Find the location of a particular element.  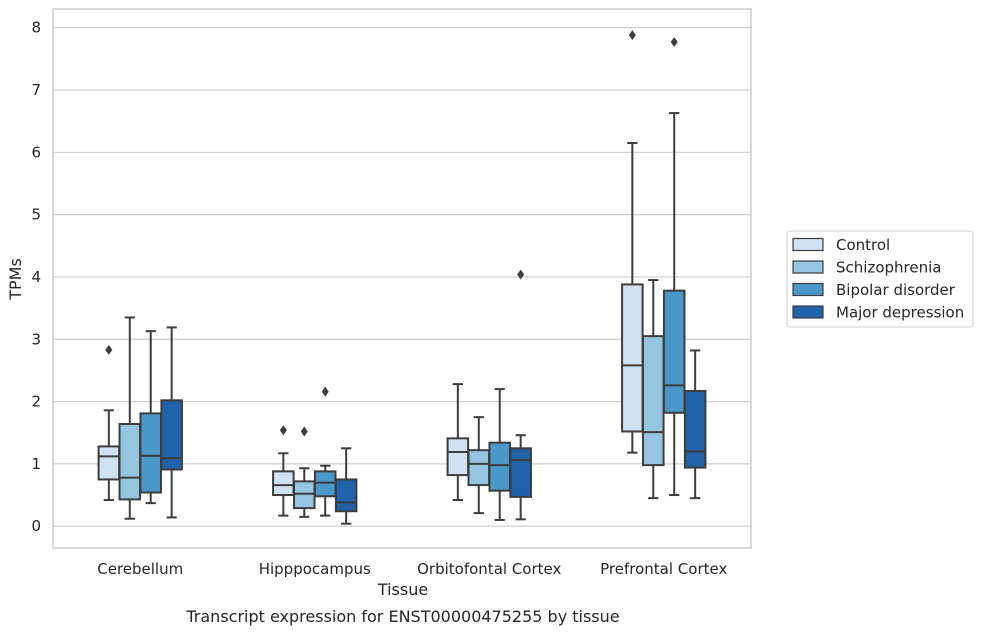

y-tick-label: 2 is located at coordinates (36, 402).